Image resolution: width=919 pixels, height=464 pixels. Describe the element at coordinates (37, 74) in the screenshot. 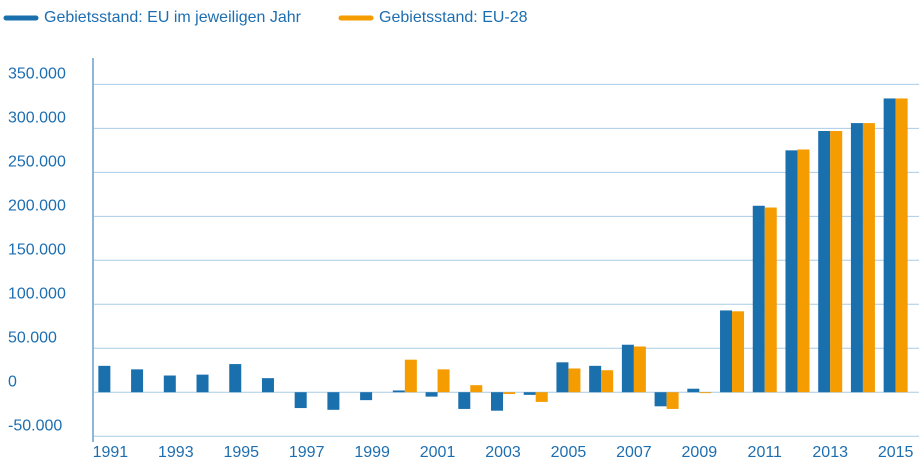

I see `y-tick-label: 350.000` at that location.